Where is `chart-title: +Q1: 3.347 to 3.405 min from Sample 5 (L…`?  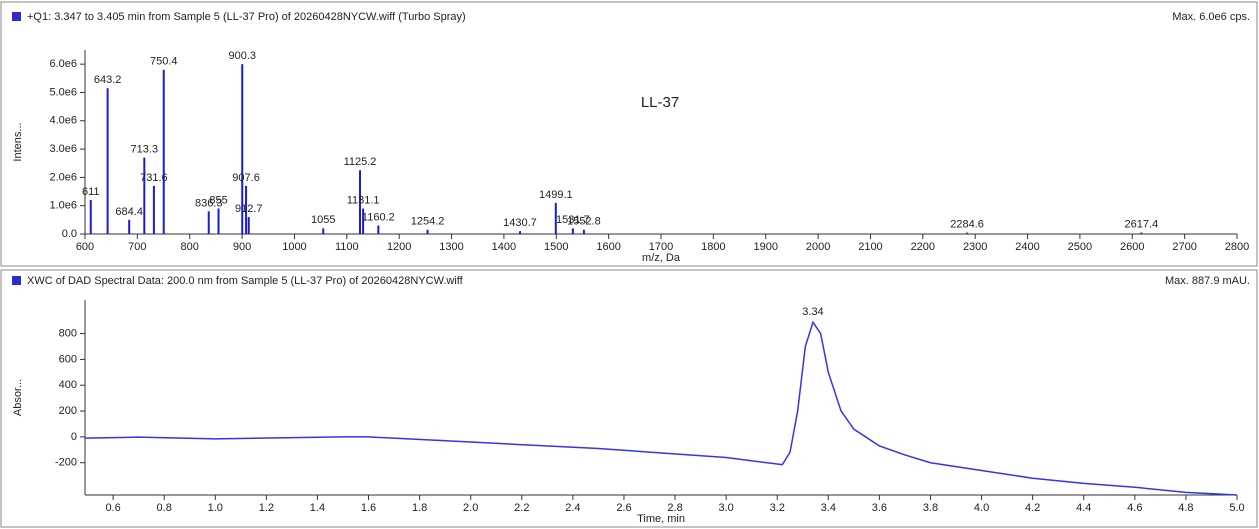 chart-title: +Q1: 3.347 to 3.405 min from Sample 5 (L… is located at coordinates (246, 17).